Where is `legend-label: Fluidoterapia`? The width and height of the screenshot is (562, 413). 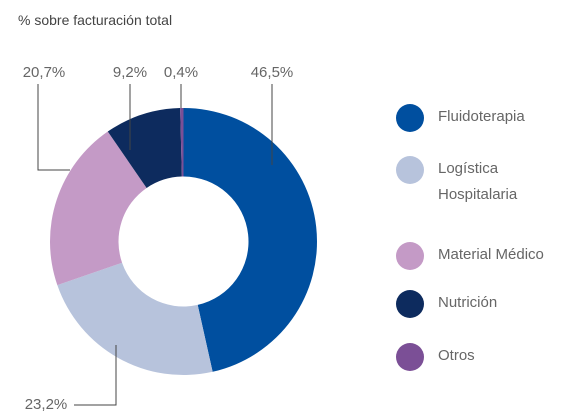 legend-label: Fluidoterapia is located at coordinates (481, 116).